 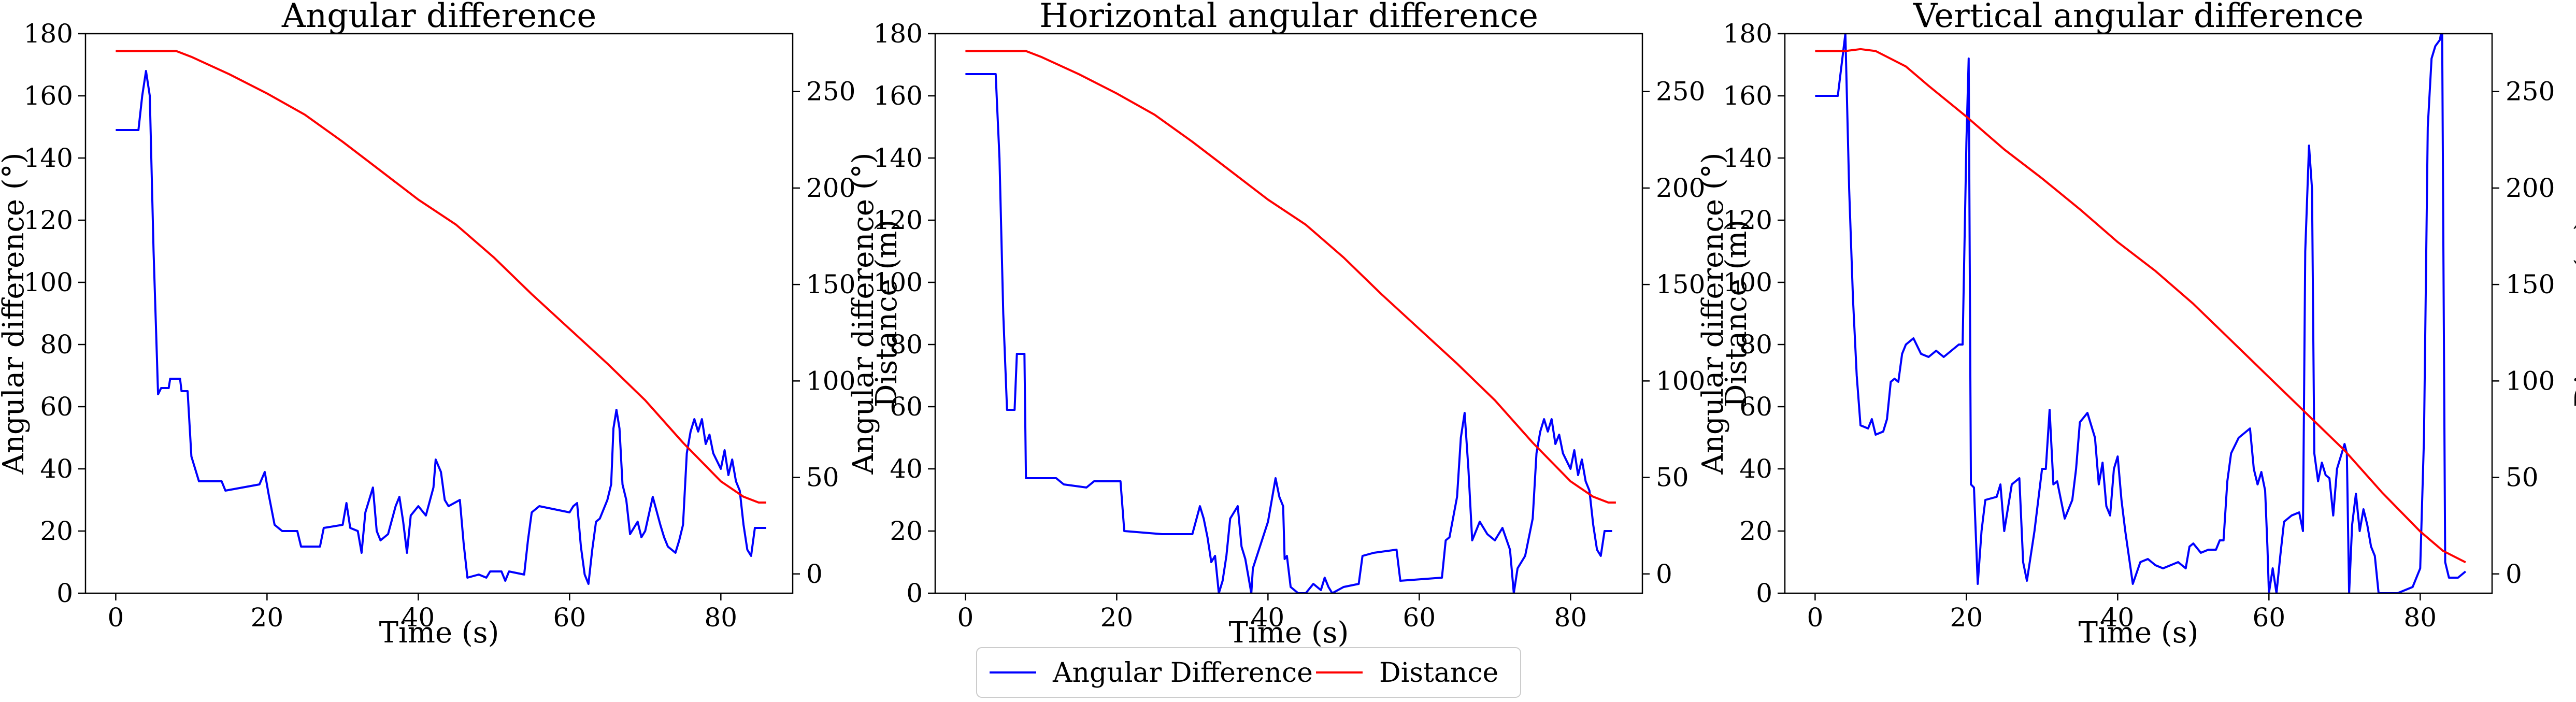 What do you see at coordinates (268, 618) in the screenshot?
I see `x-tick-label-angular-difference: 20` at bounding box center [268, 618].